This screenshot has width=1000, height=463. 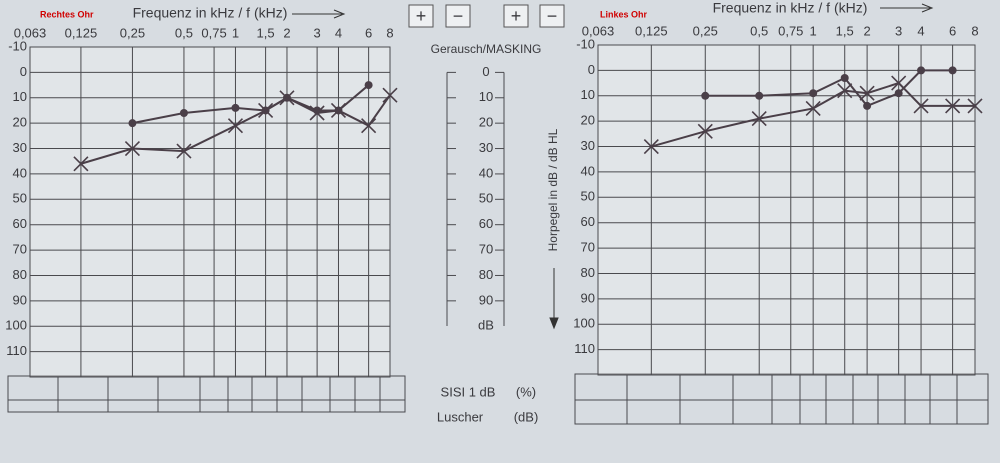 What do you see at coordinates (486, 122) in the screenshot?
I see `masking-tick-label: 20` at bounding box center [486, 122].